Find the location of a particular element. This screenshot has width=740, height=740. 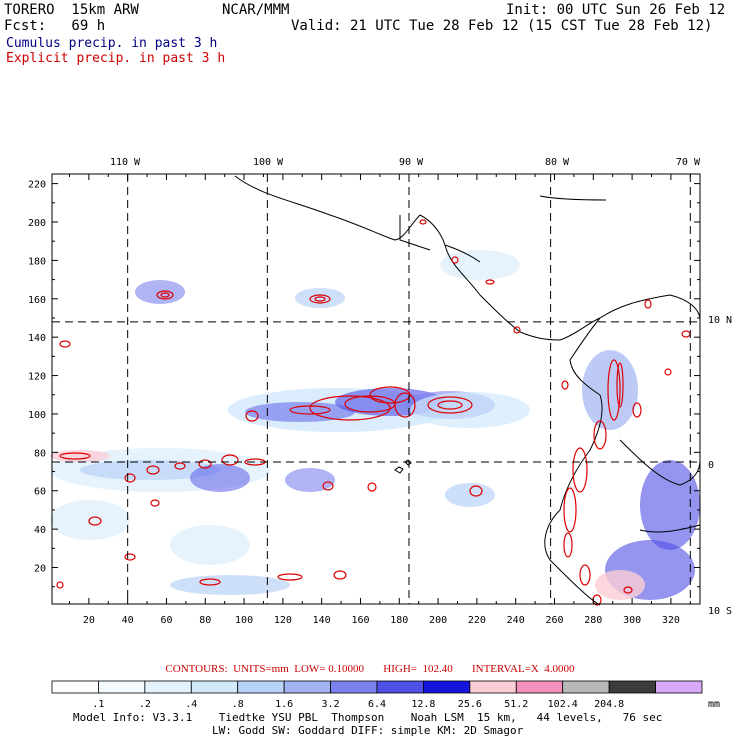

model-title: TORERO 15km ARW is located at coordinates (71, 10).